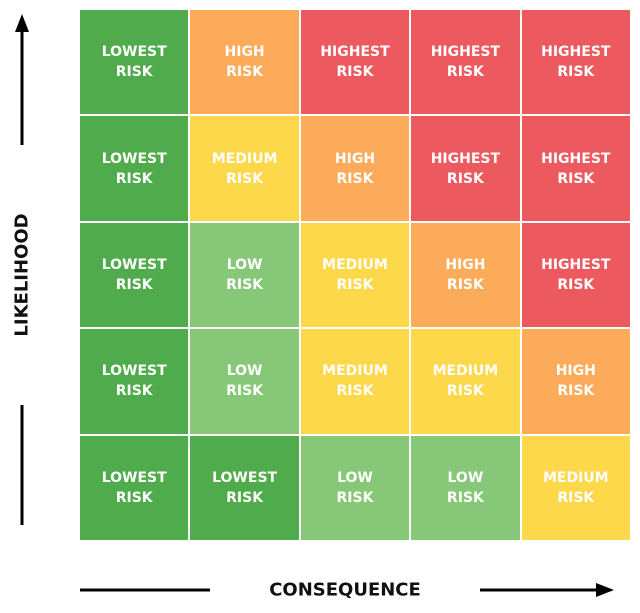 The height and width of the screenshot is (613, 640). I want to click on x-arrow-head, so click(605, 590).